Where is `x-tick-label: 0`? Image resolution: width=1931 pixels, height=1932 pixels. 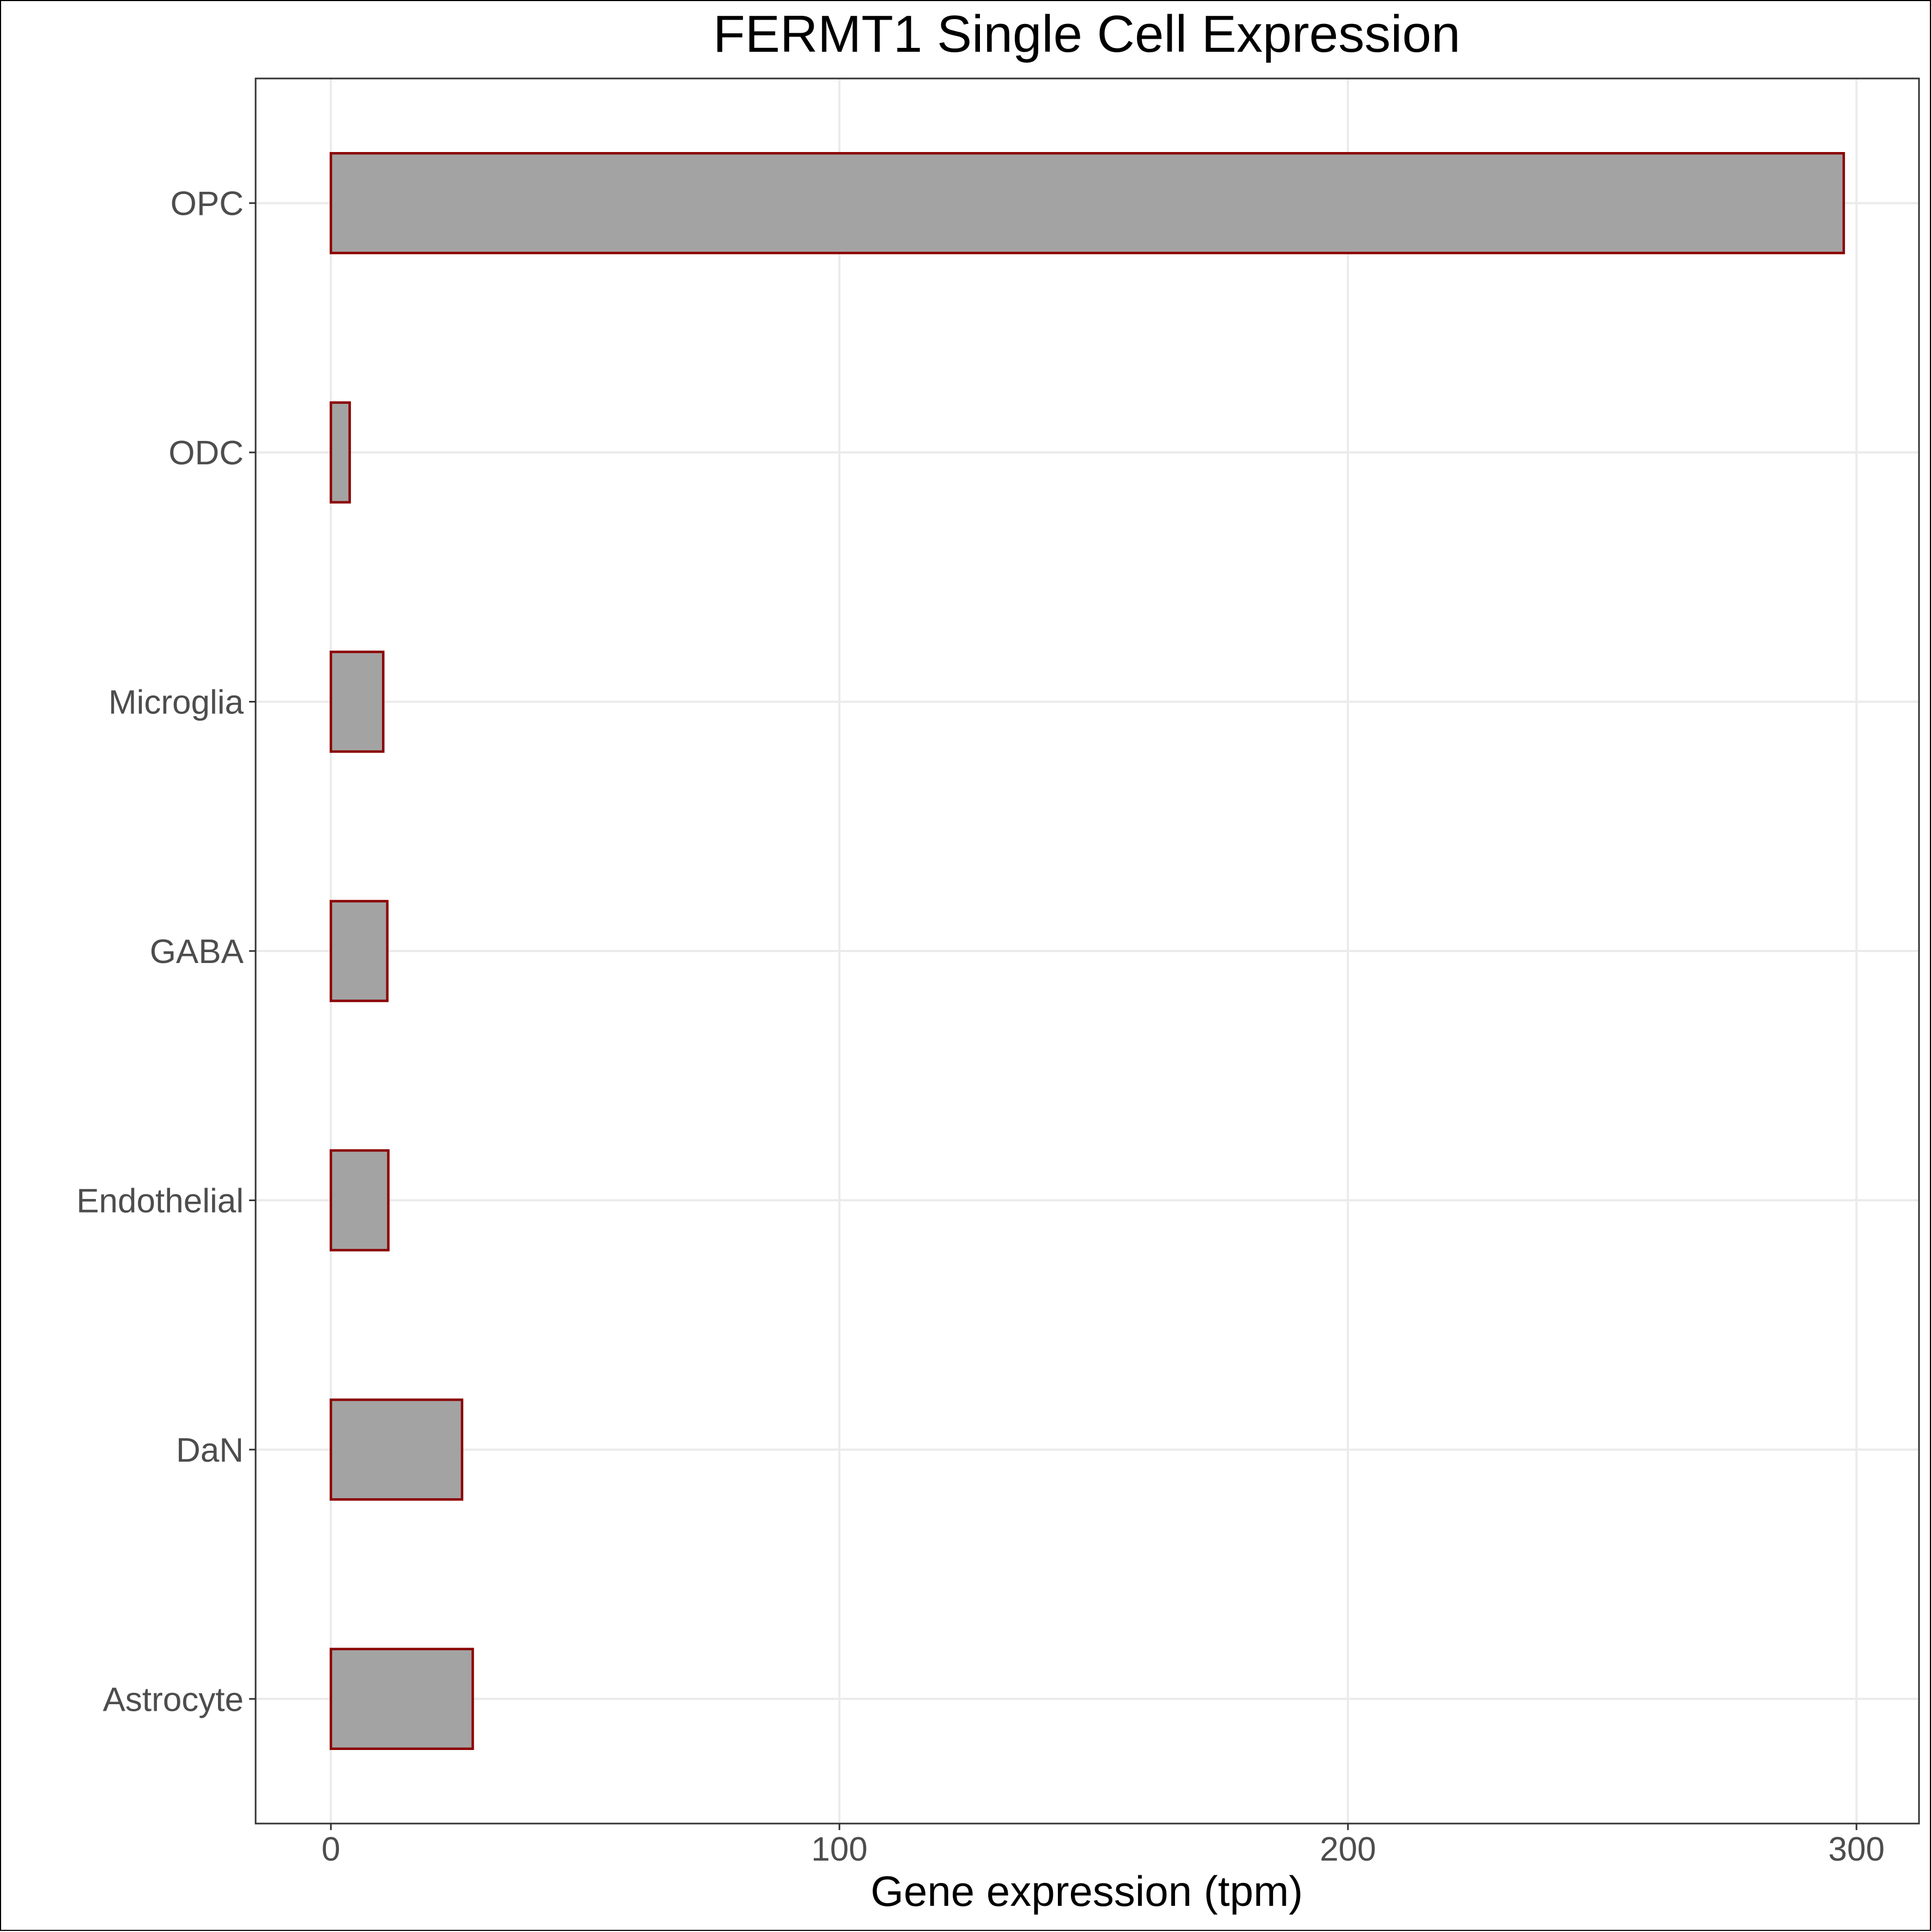
x-tick-label: 0 is located at coordinates (331, 1849).